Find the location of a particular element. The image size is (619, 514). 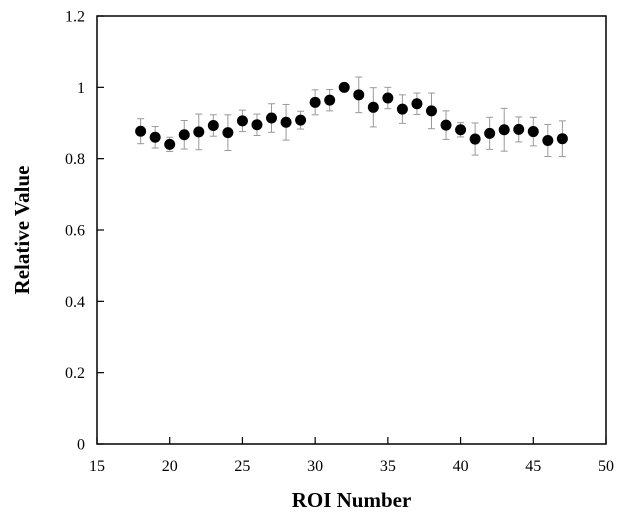

y-axis: 0 0.2 0.4 0.6 0.8 1 1.2 is located at coordinates (84, 231).